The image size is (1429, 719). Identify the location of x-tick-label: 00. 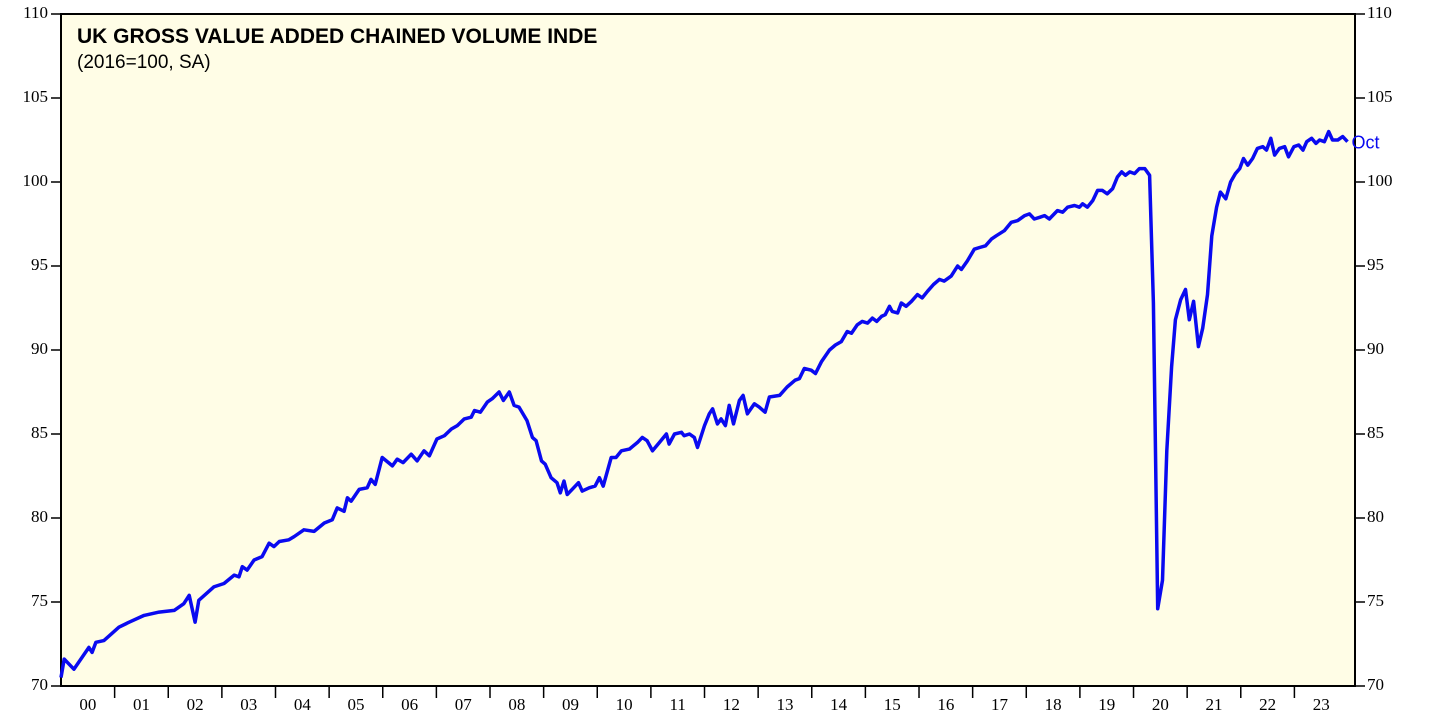
(87, 704).